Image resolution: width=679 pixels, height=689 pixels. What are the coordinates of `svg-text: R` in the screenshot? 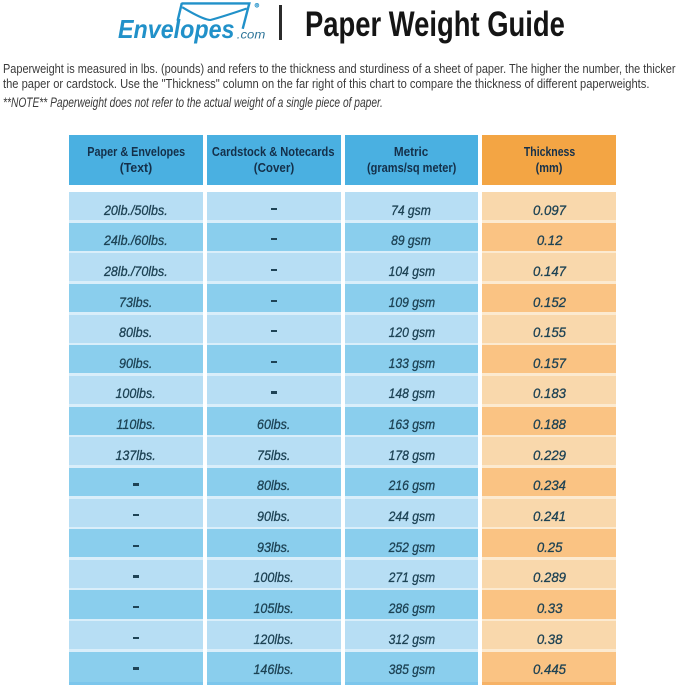 It's located at (257, 6).